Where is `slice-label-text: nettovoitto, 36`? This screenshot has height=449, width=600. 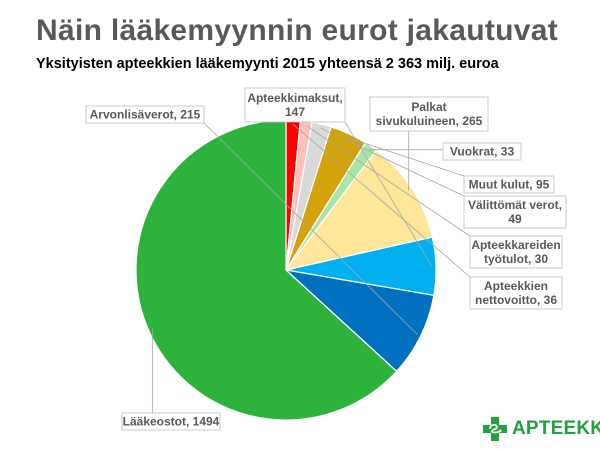
slice-label-text: nettovoitto, 36 is located at coordinates (516, 300).